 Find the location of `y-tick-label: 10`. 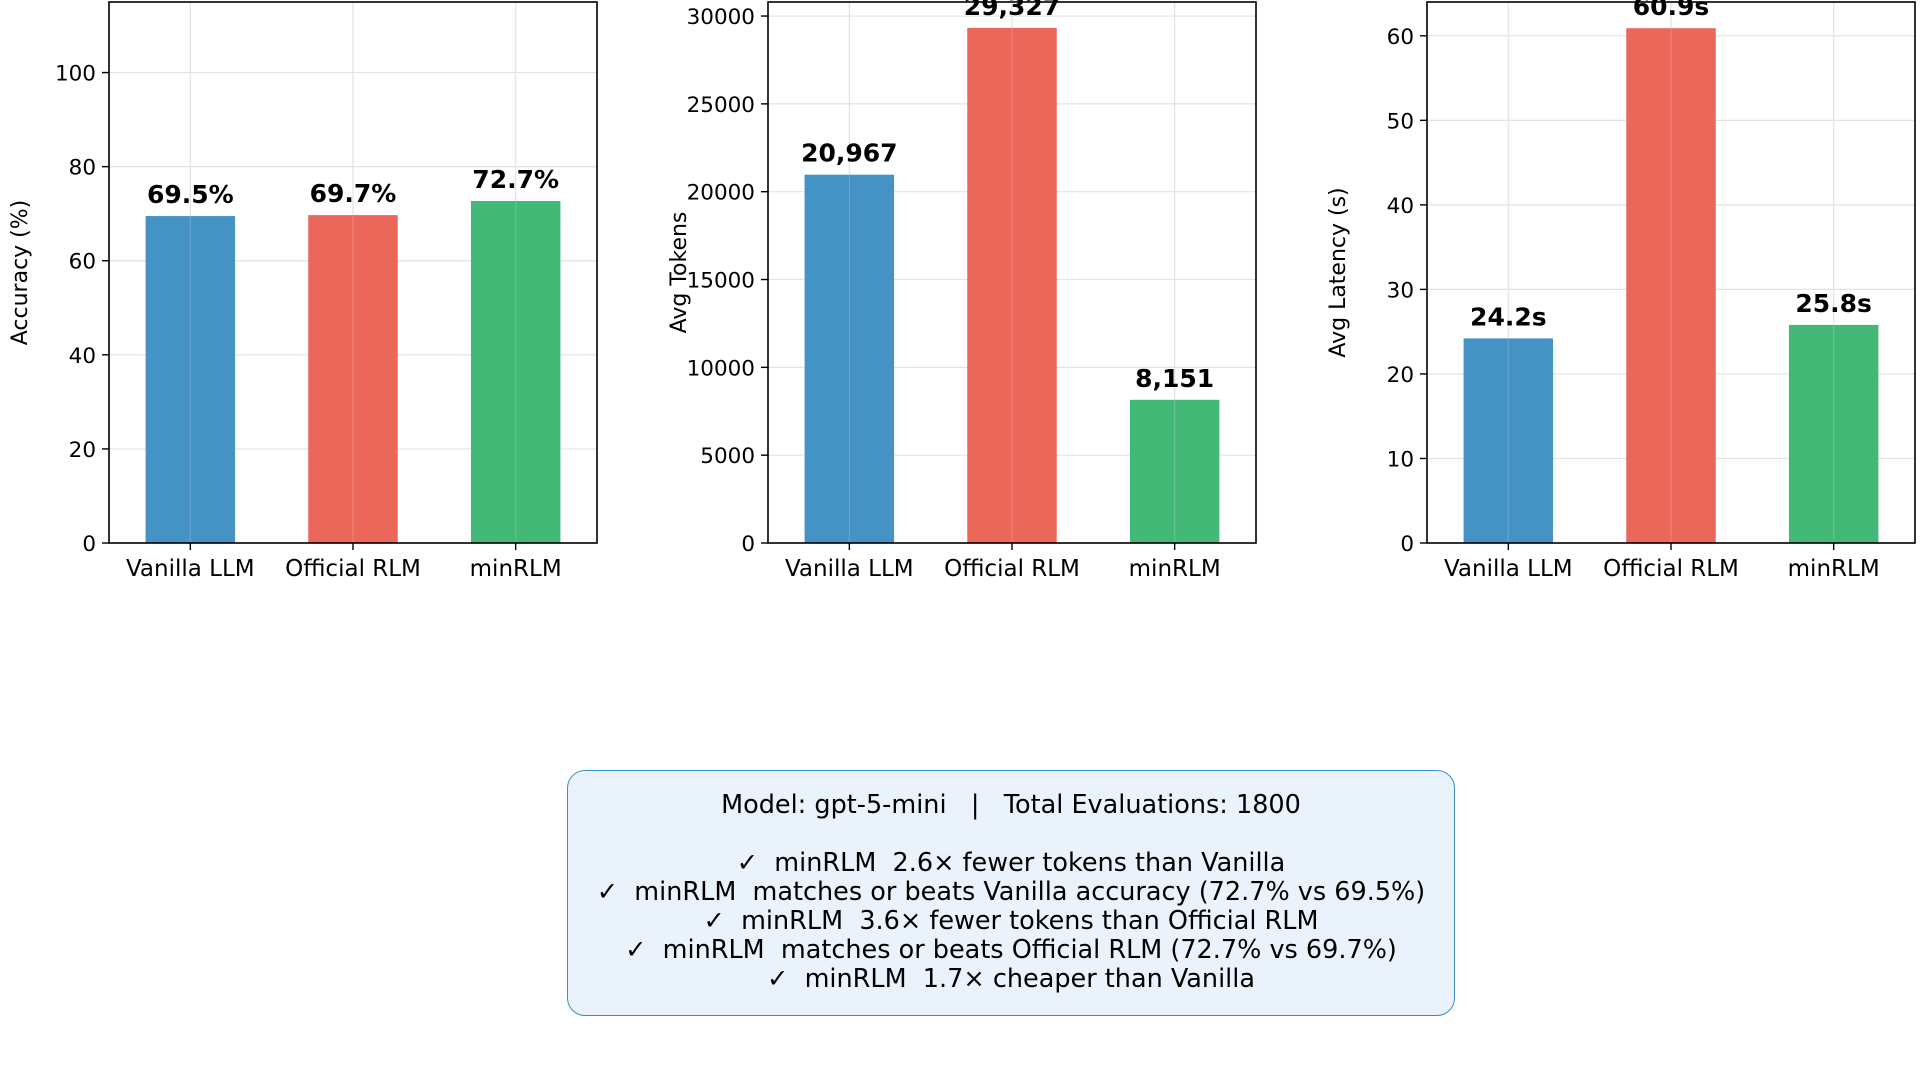

y-tick-label: 10 is located at coordinates (1400, 459).